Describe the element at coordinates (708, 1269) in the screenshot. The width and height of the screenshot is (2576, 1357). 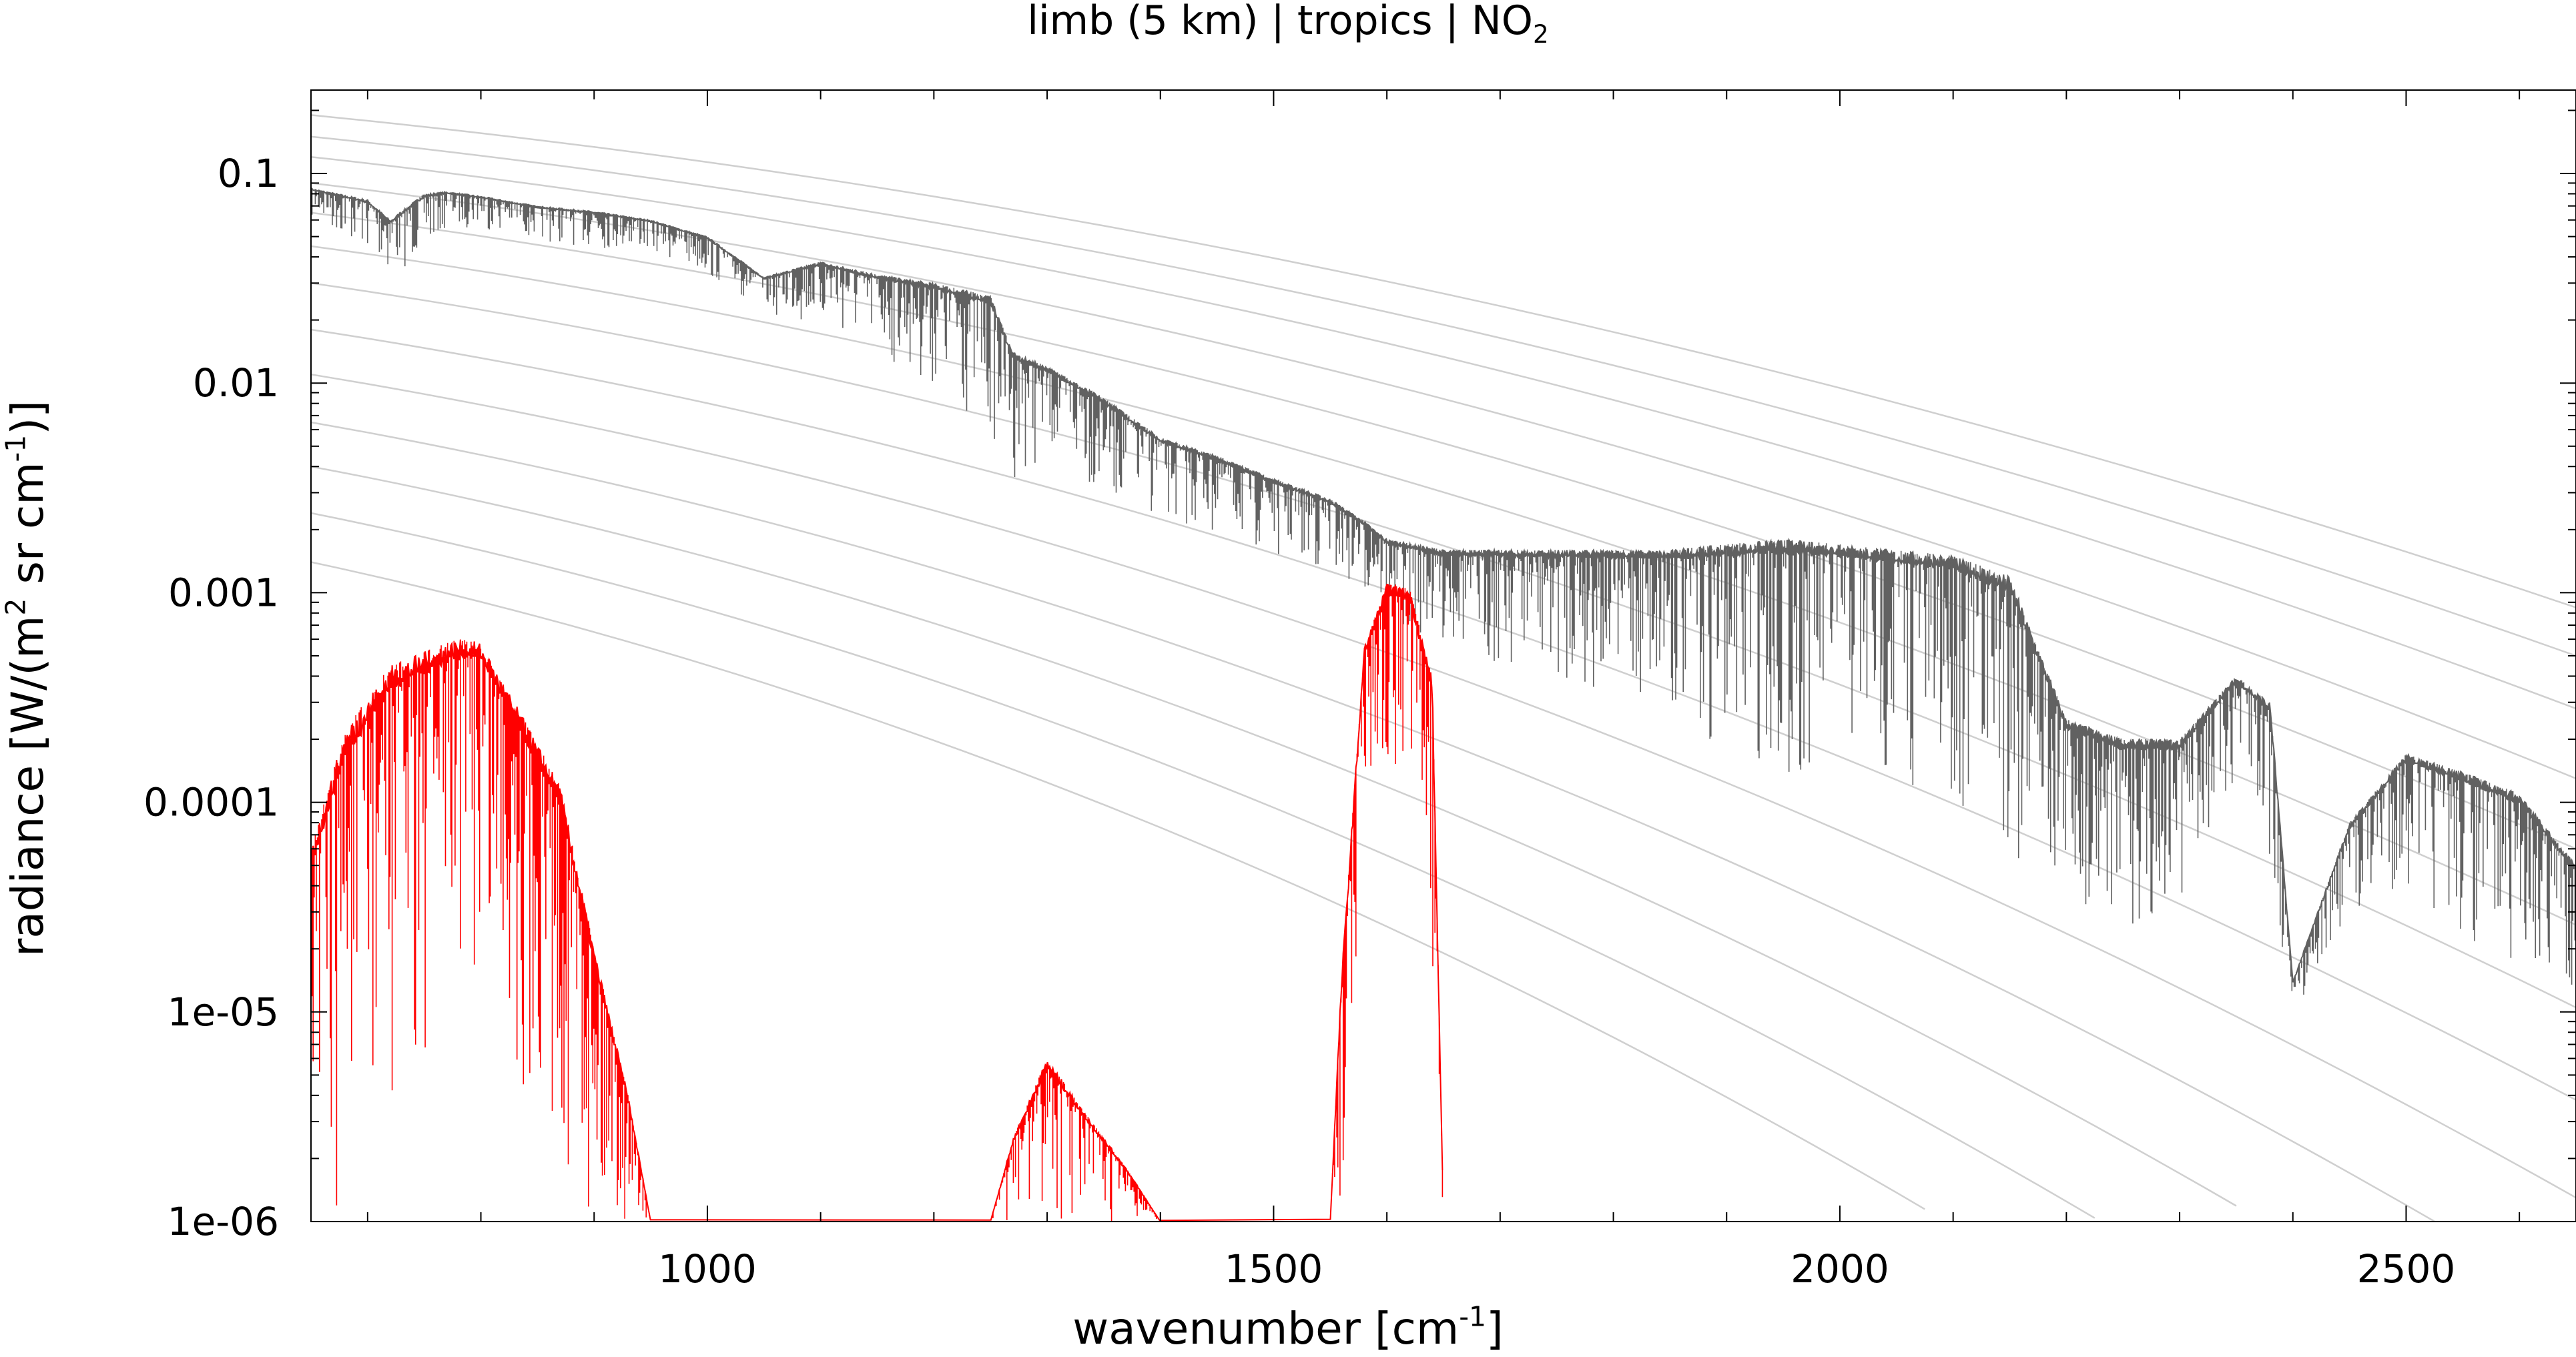
I see `x-tick-label: 1000` at that location.